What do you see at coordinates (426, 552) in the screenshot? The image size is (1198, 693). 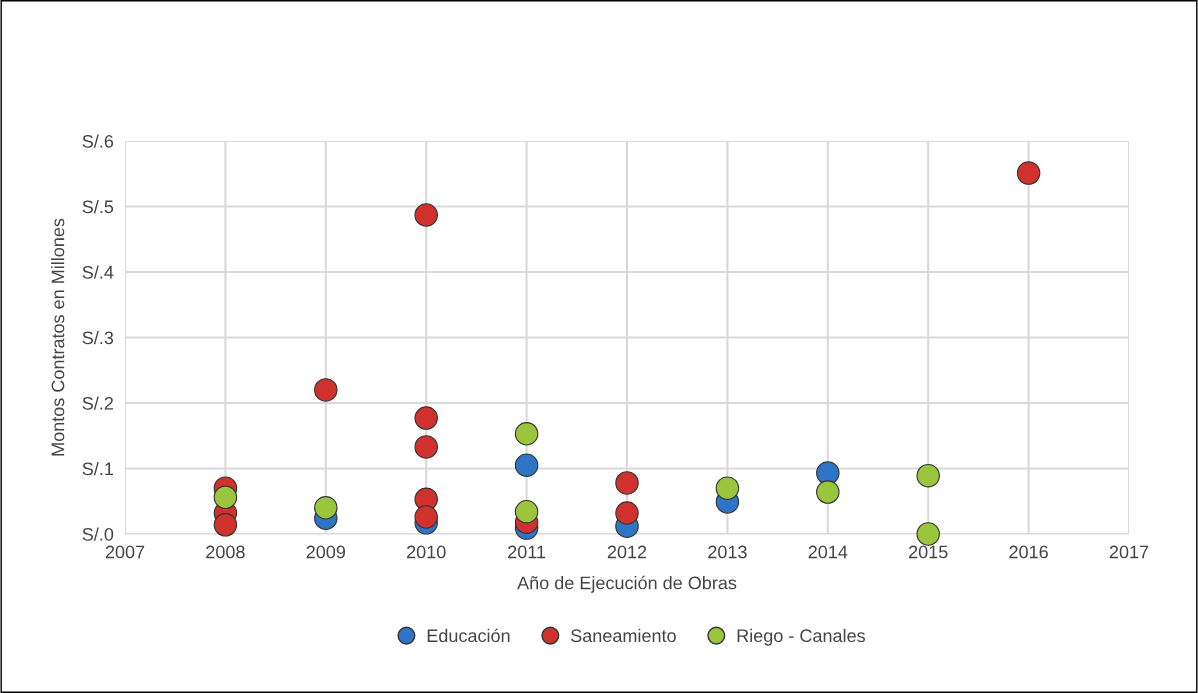 I see `x-tick-label: 2010` at bounding box center [426, 552].